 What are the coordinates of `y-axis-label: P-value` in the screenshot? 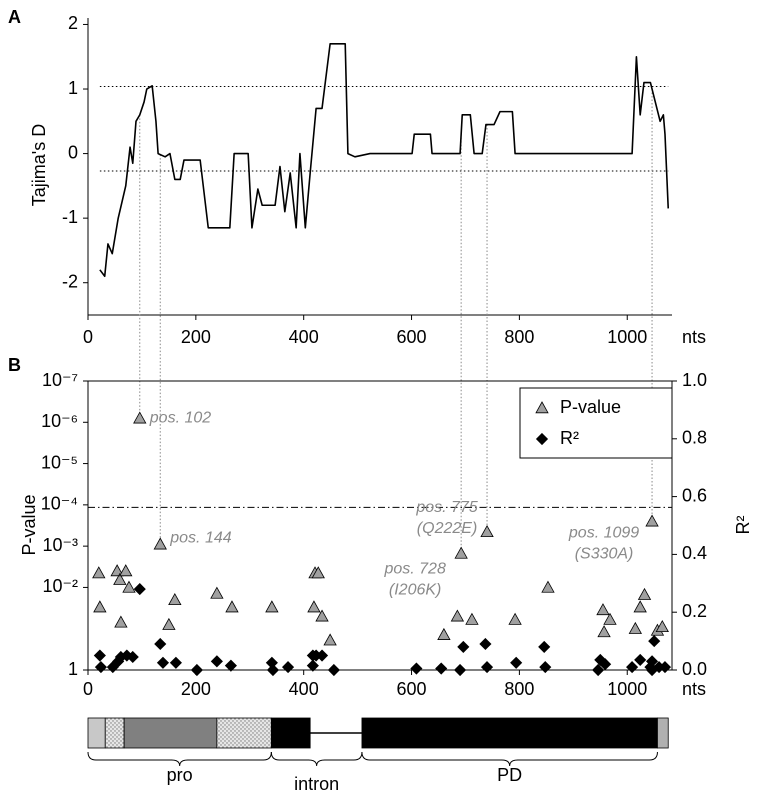 It's located at (29, 524).